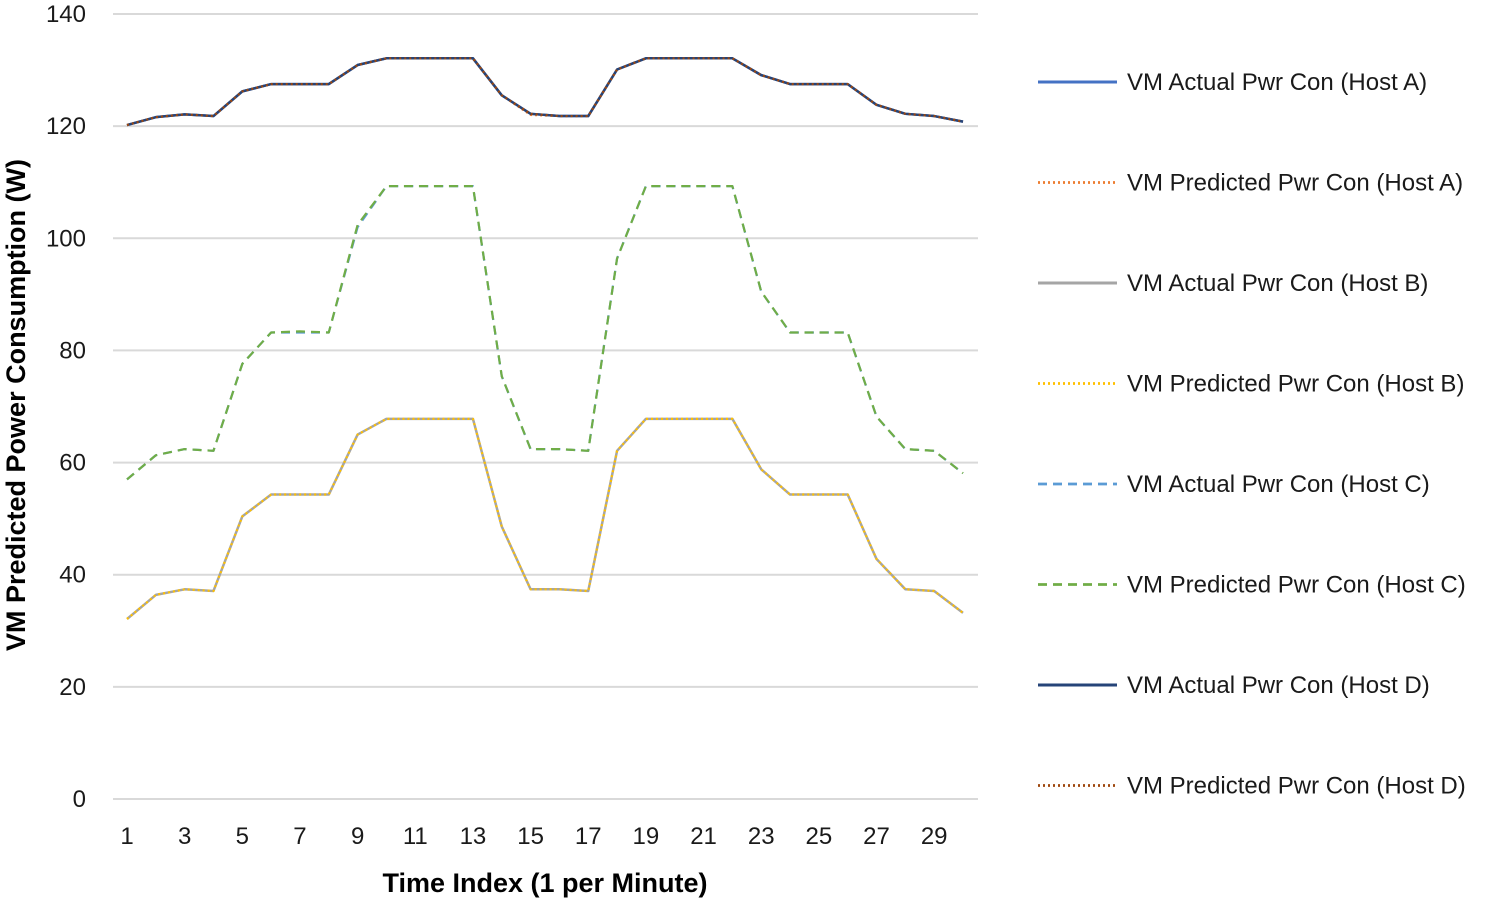 This screenshot has height=901, width=1489. I want to click on y-tick-label: 80, so click(72, 350).